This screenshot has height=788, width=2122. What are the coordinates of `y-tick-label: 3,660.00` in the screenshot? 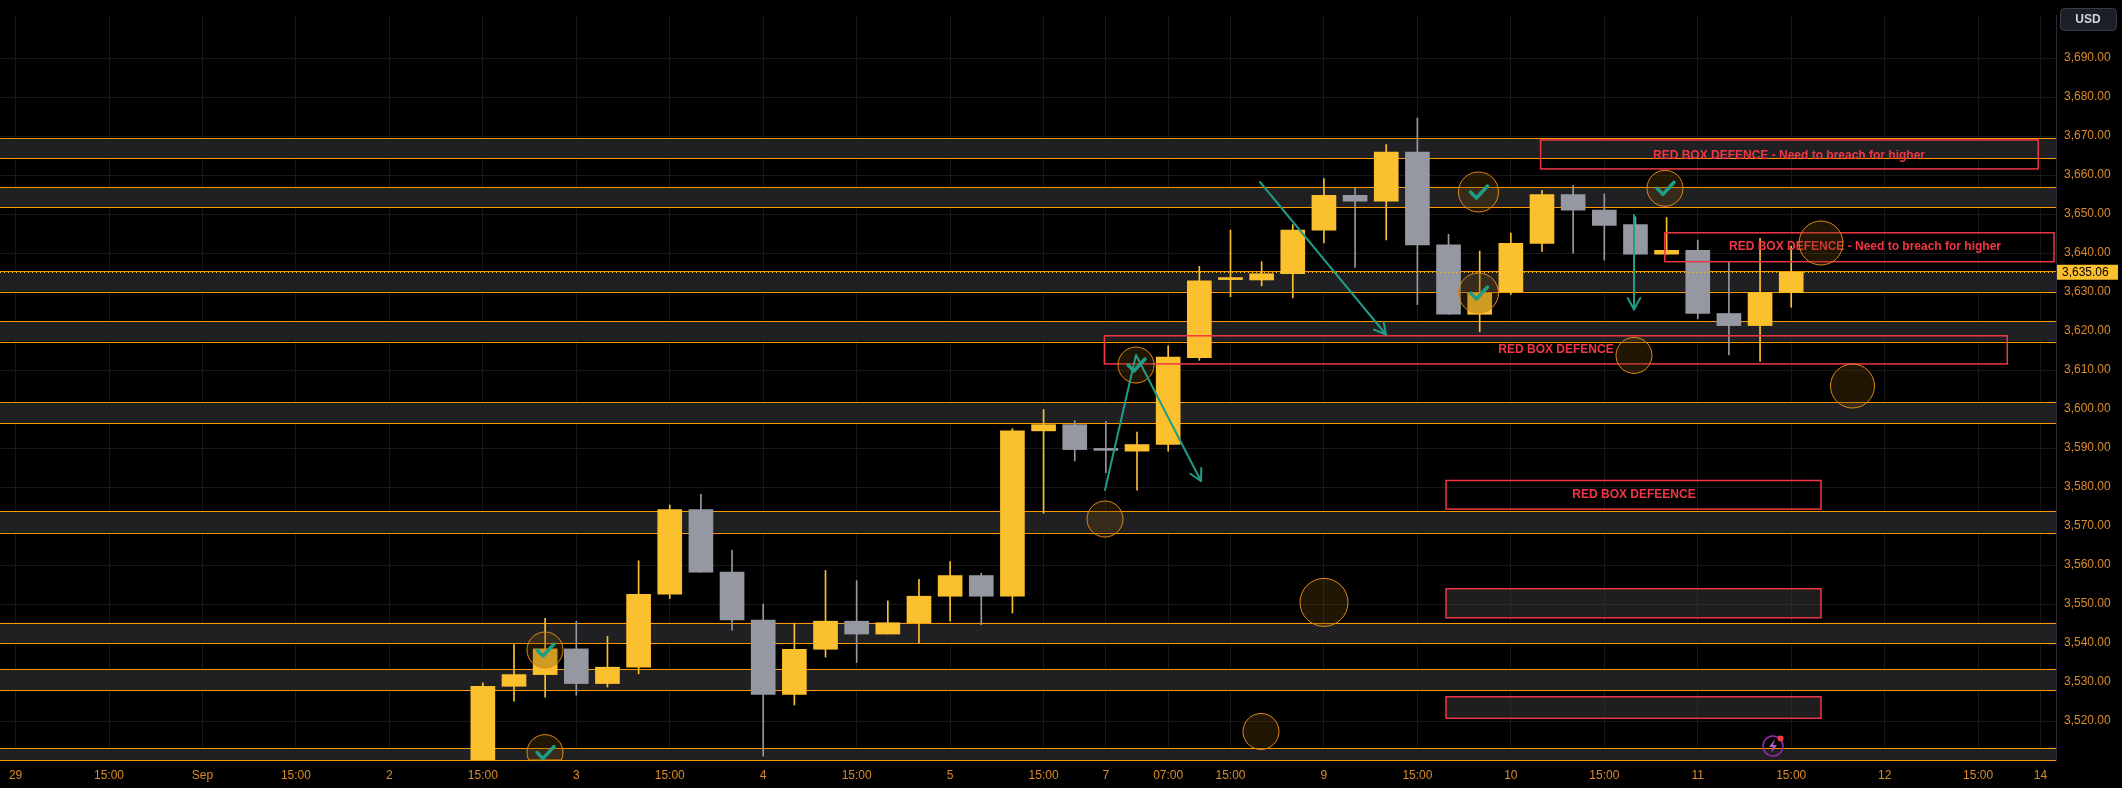 It's located at (2088, 174).